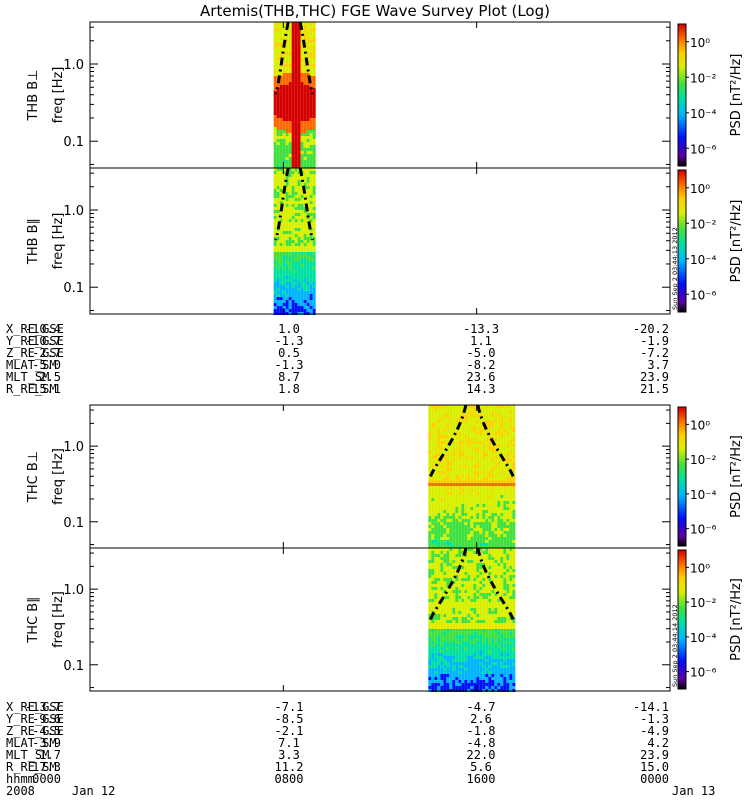  Describe the element at coordinates (700, 425) in the screenshot. I see `colorbar-tick-label: 10⁰` at that location.